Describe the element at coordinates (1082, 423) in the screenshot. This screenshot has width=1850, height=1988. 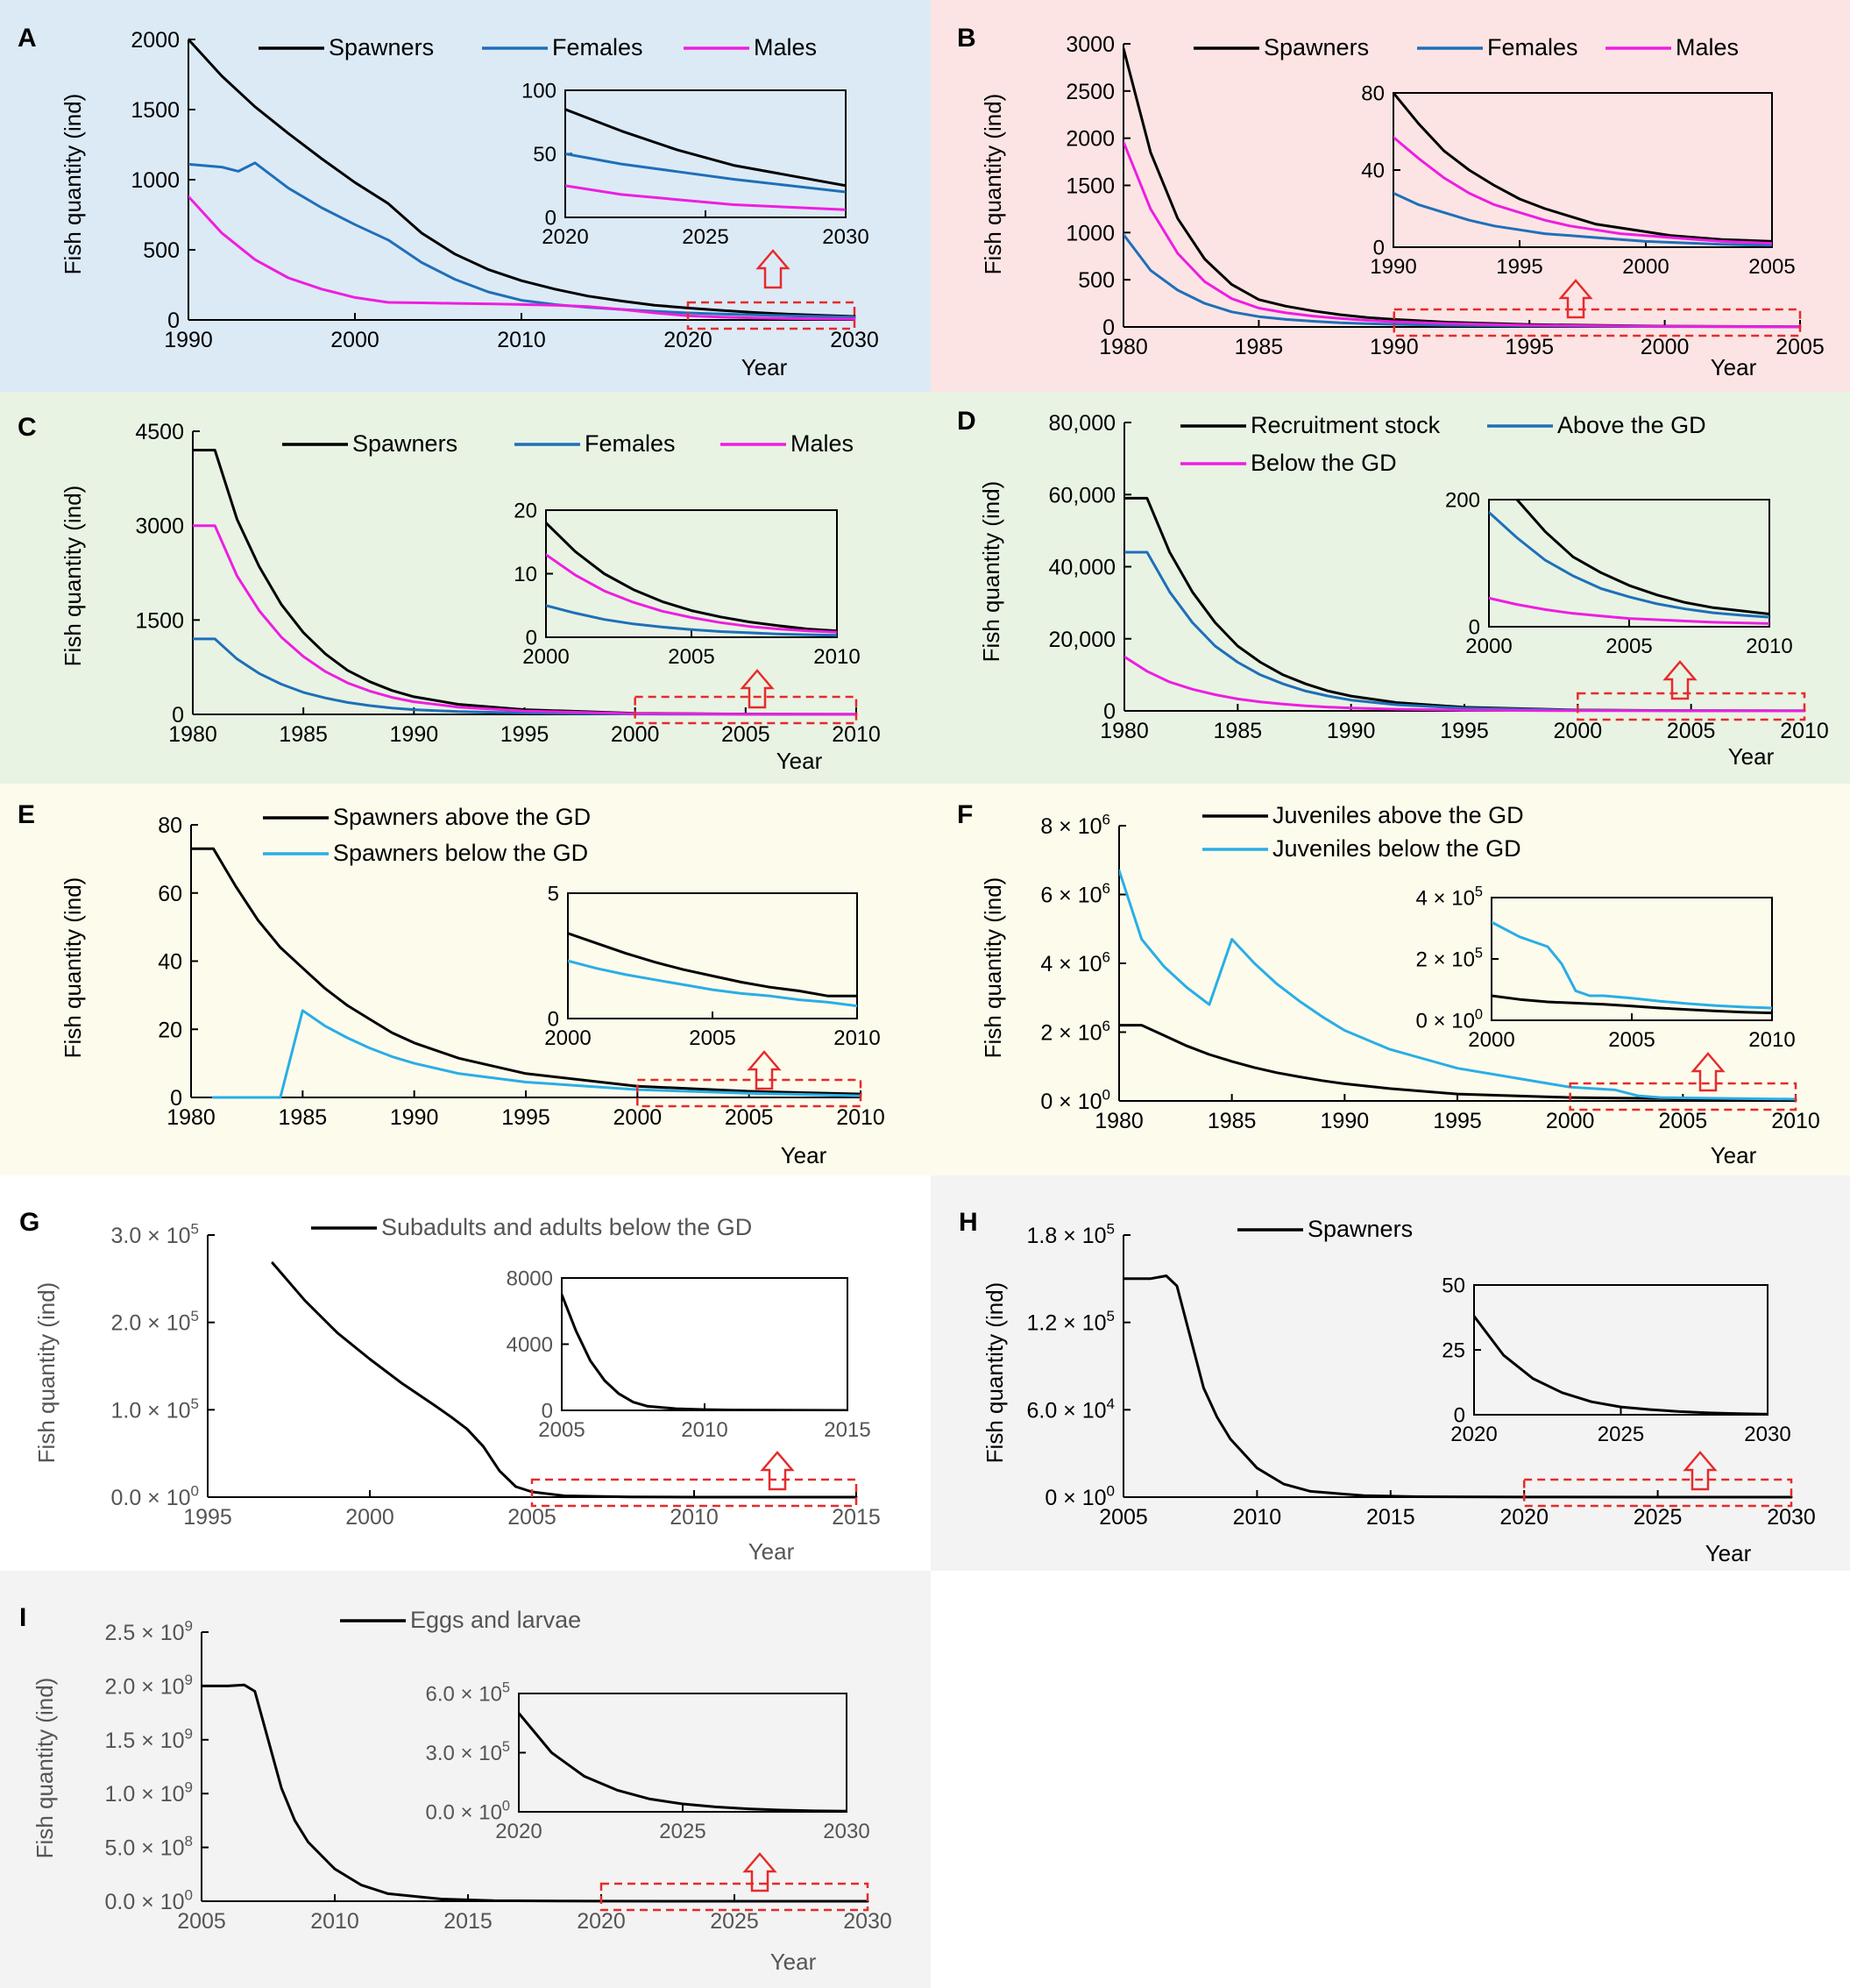
I see `main-y-tick-label: 80,000` at that location.